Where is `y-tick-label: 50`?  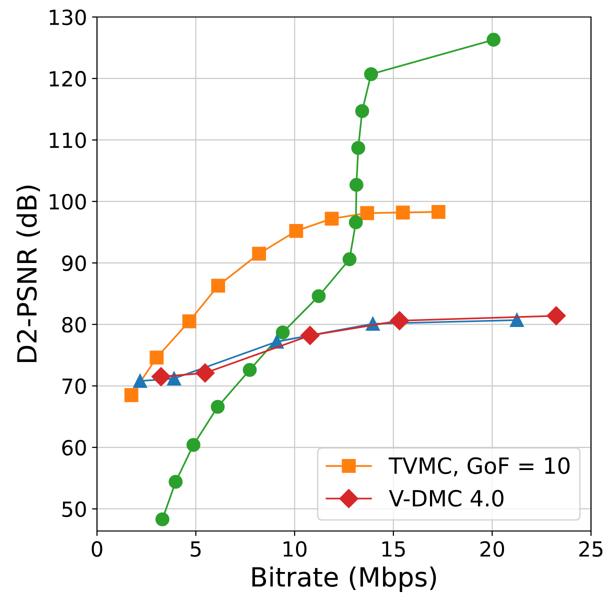 y-tick-label: 50 is located at coordinates (74, 509).